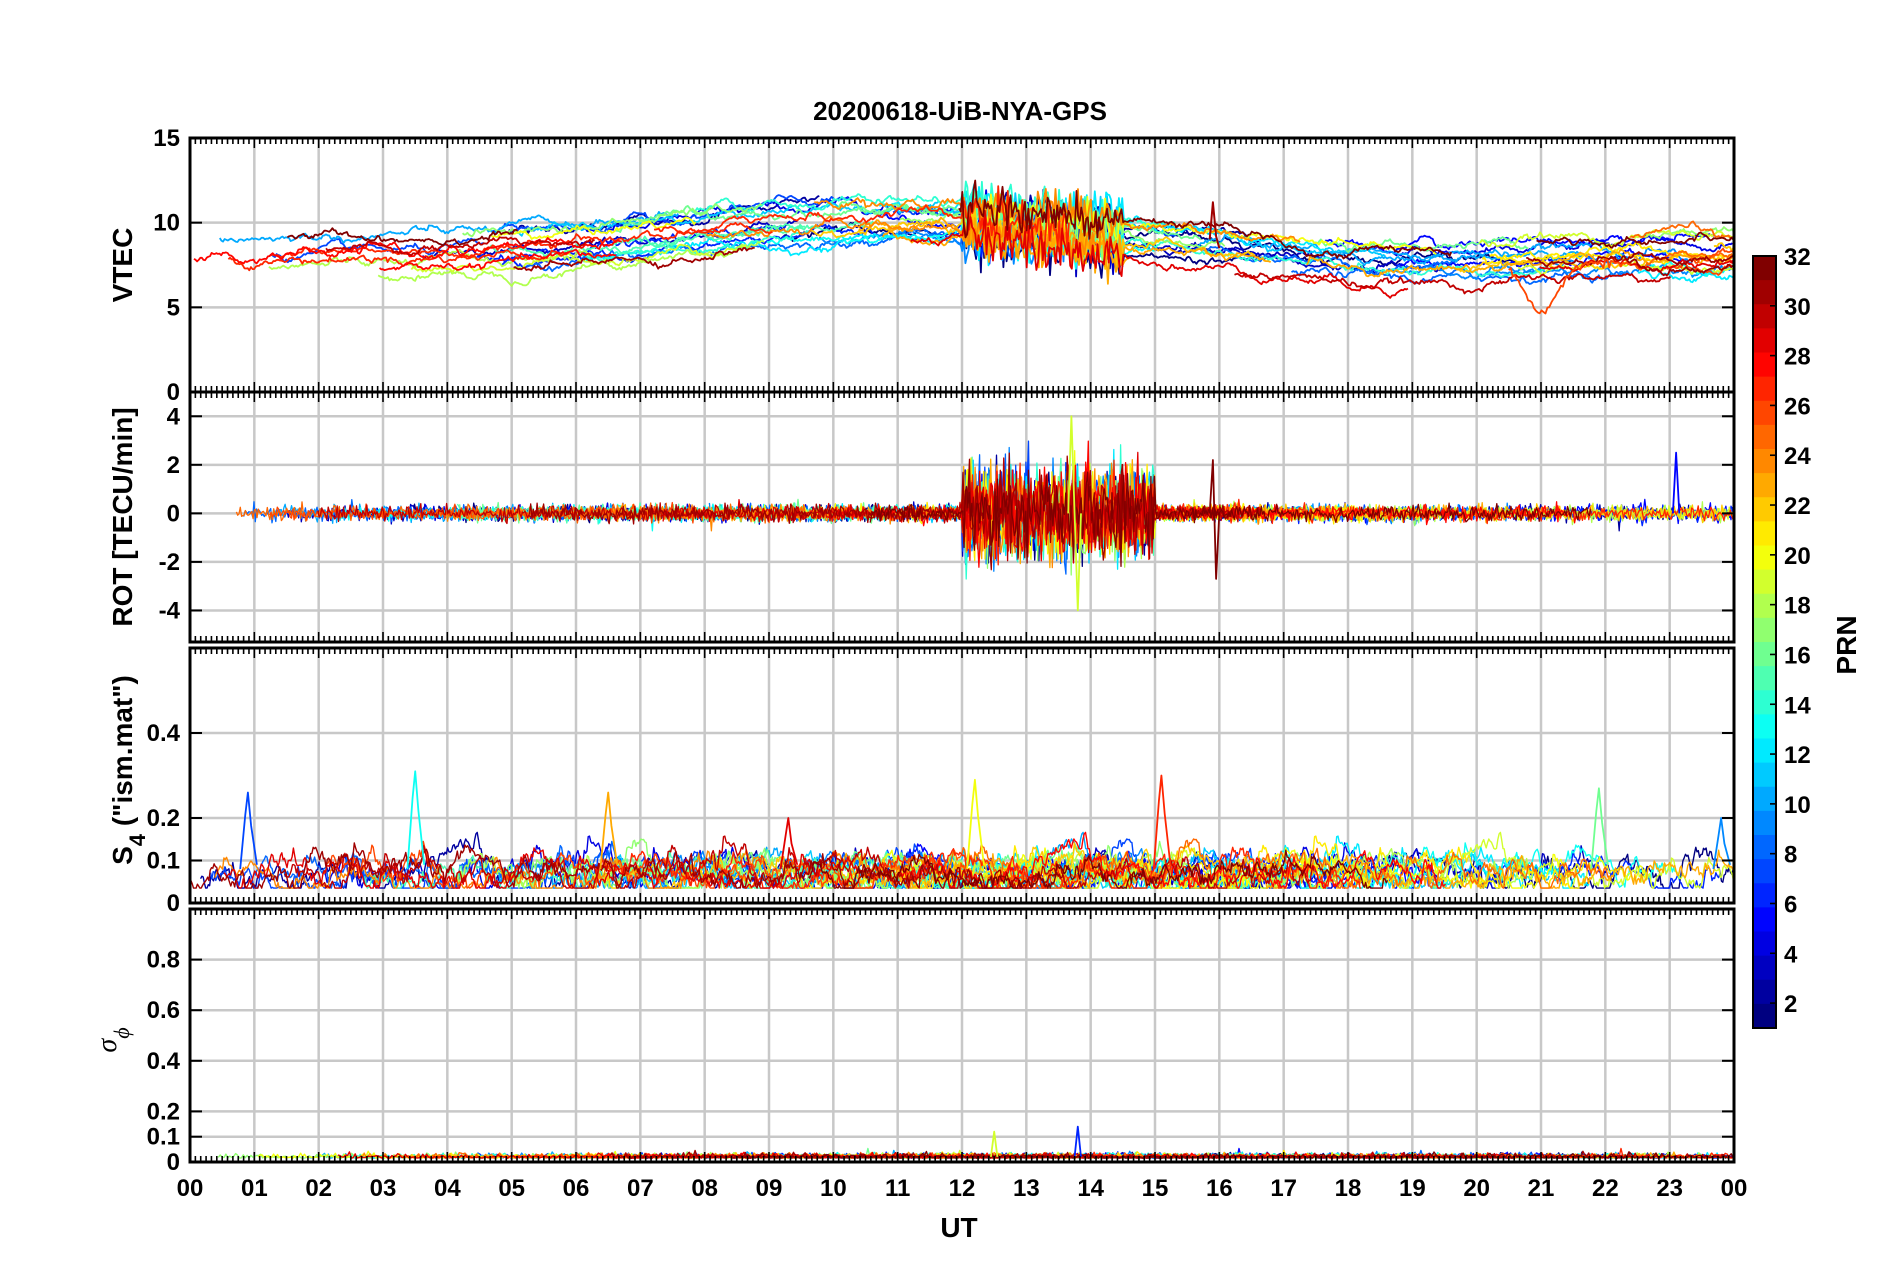 The image size is (1902, 1272). I want to click on x-tick-label: 12, so click(962, 1188).